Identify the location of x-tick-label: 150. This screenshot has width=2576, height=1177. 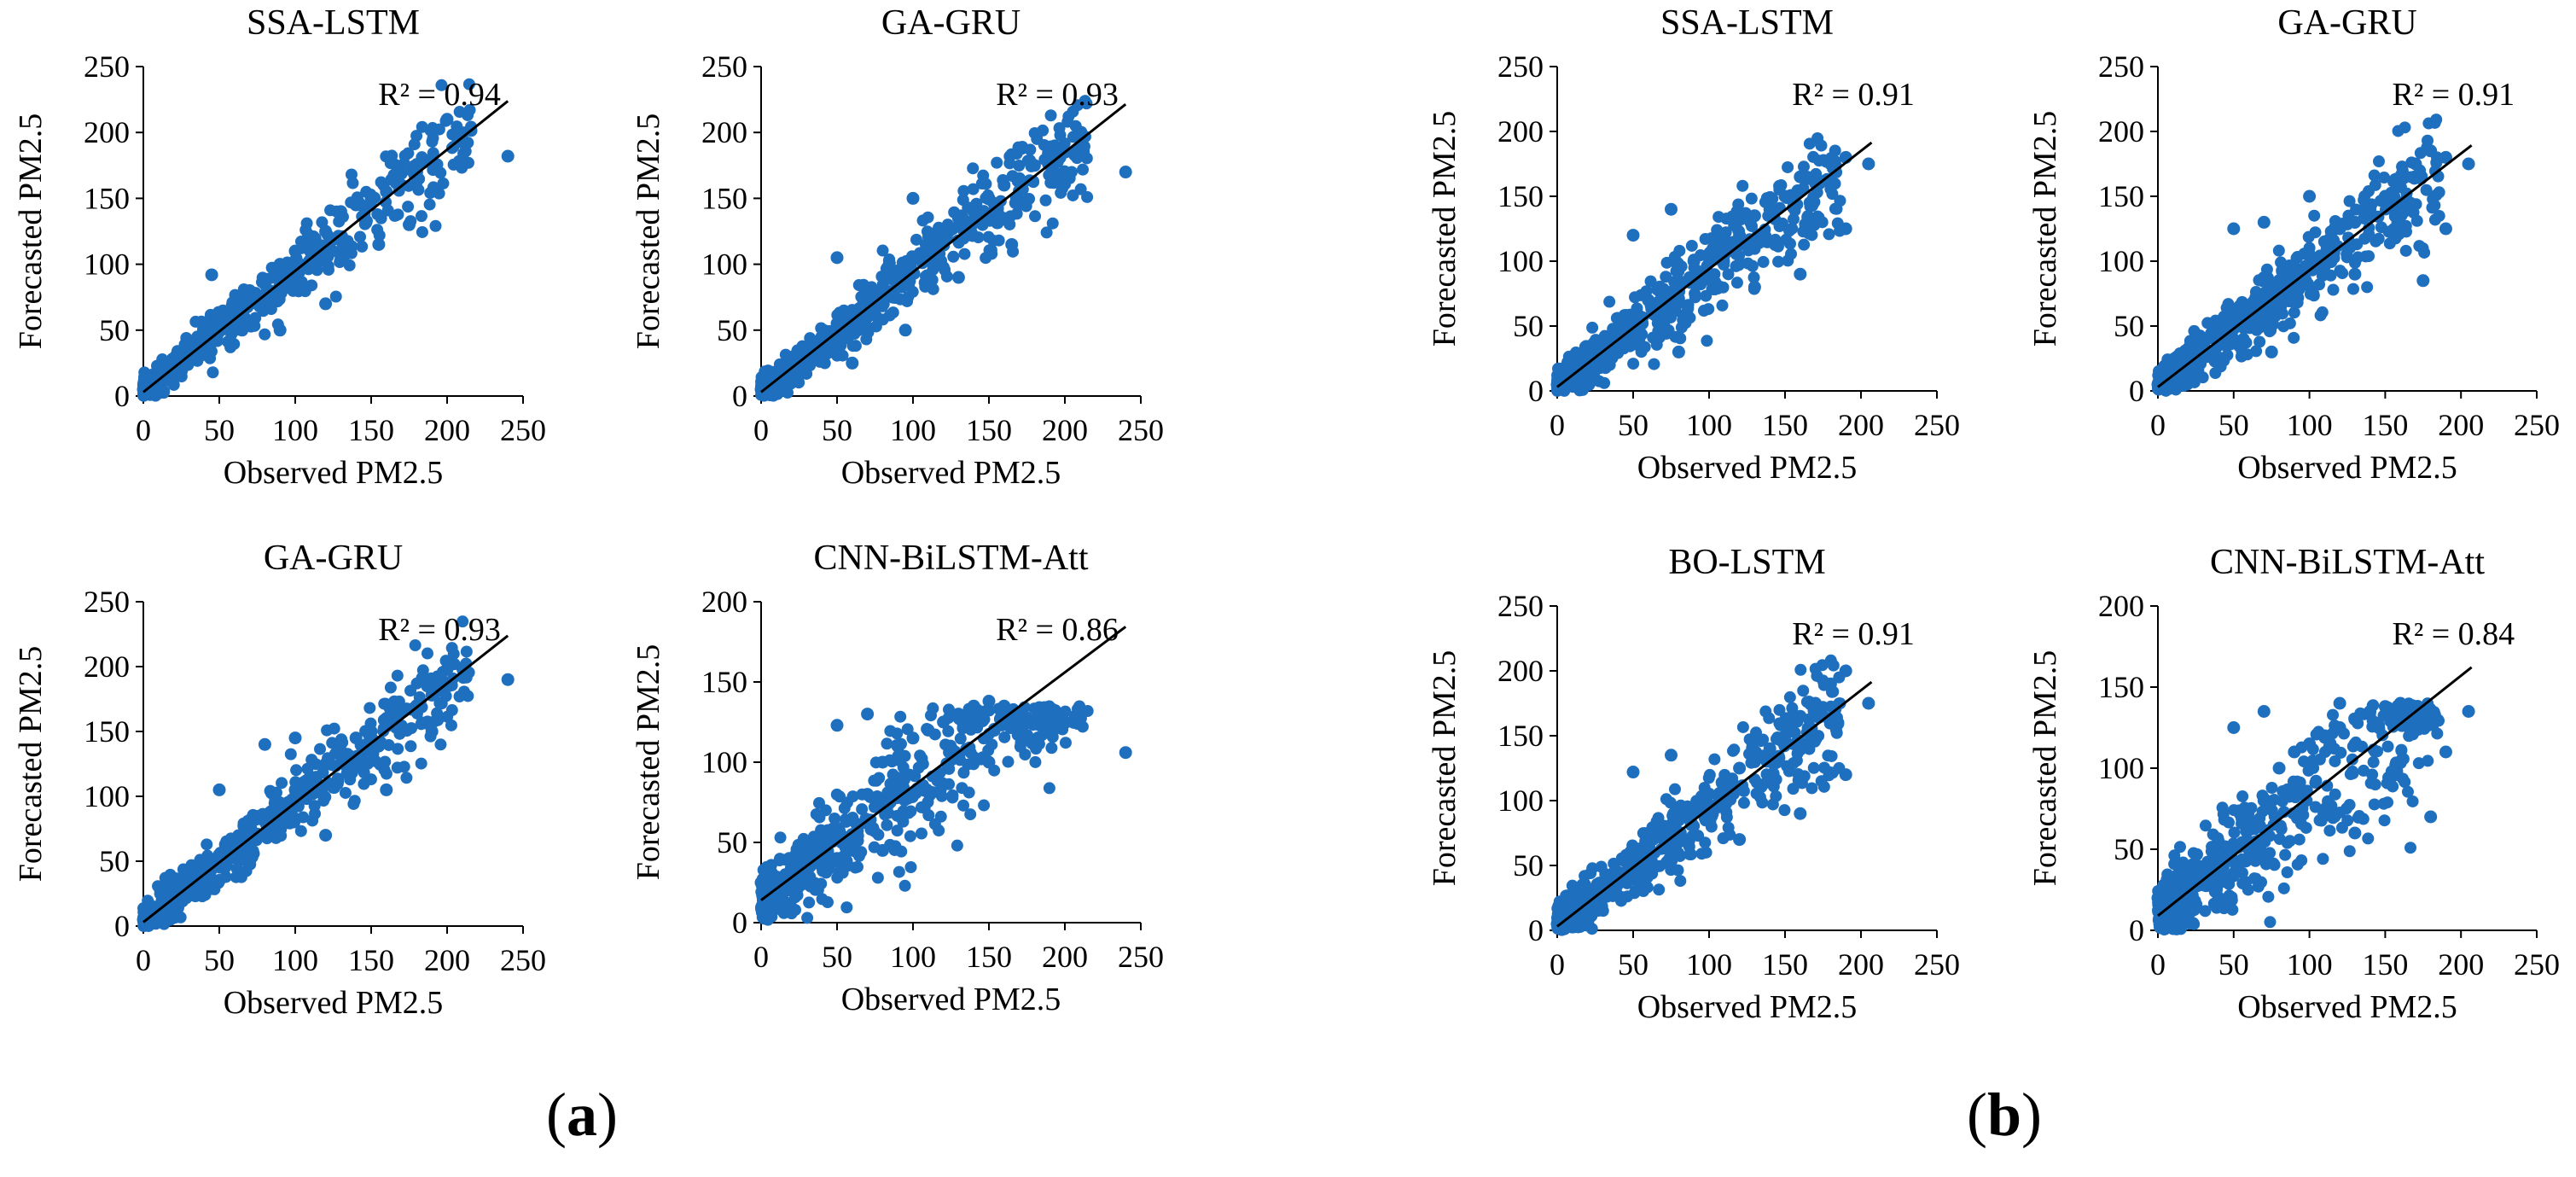
(371, 960).